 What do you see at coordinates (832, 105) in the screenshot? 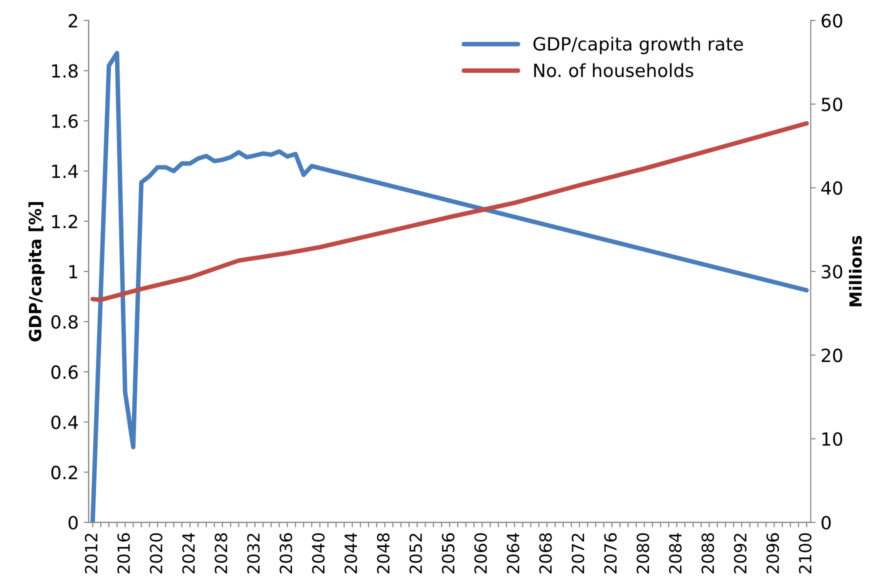
I see `y2-tick-label: 50` at bounding box center [832, 105].